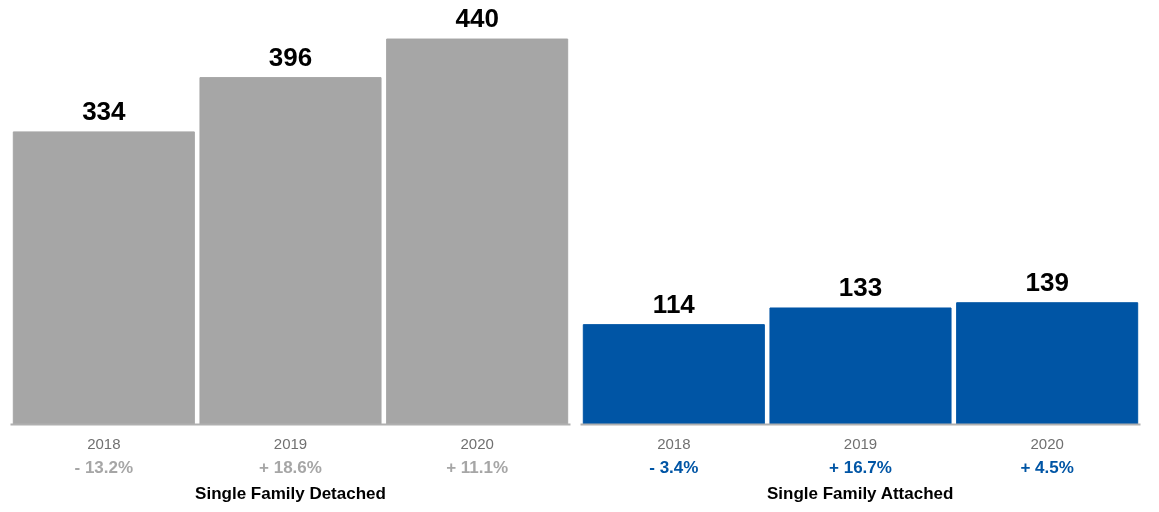 The image size is (1159, 512). What do you see at coordinates (860, 493) in the screenshot?
I see `x-axis-title: Single Family Attached` at bounding box center [860, 493].